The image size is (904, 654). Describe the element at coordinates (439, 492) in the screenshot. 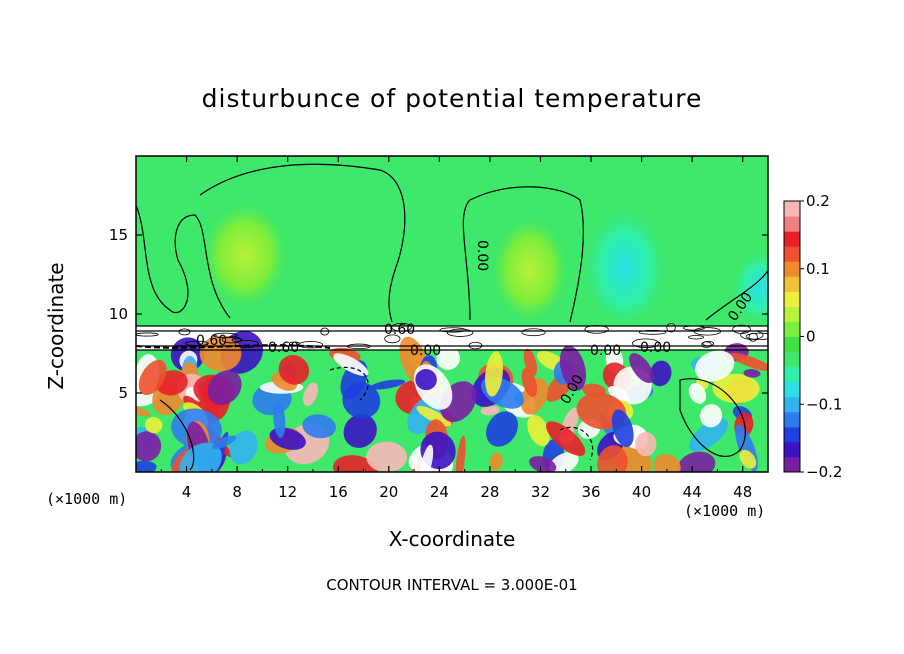

I see `x-tick-label: 24` at that location.